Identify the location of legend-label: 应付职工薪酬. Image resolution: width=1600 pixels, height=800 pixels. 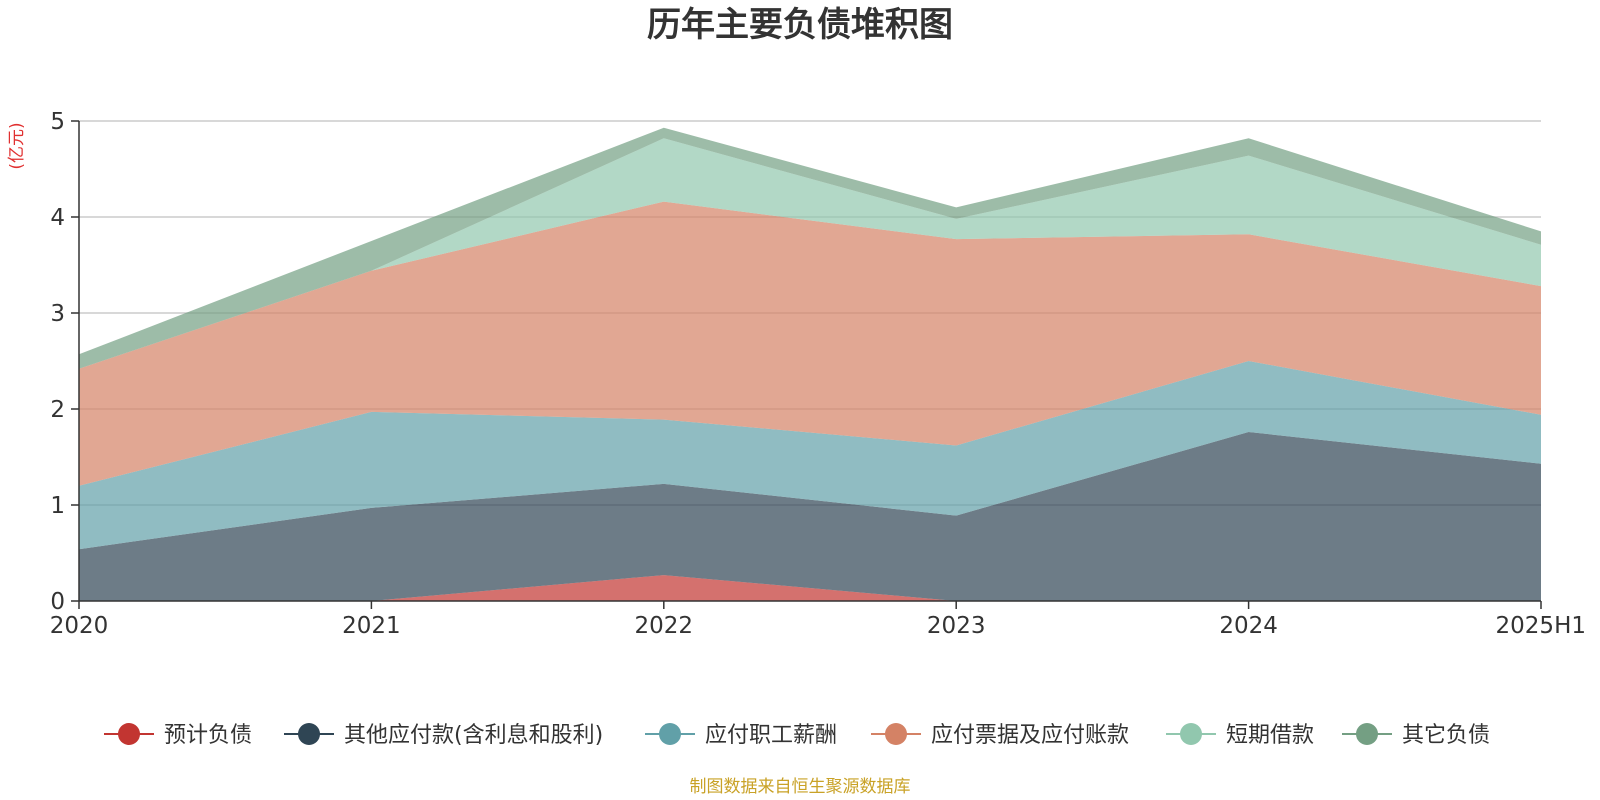
(771, 735).